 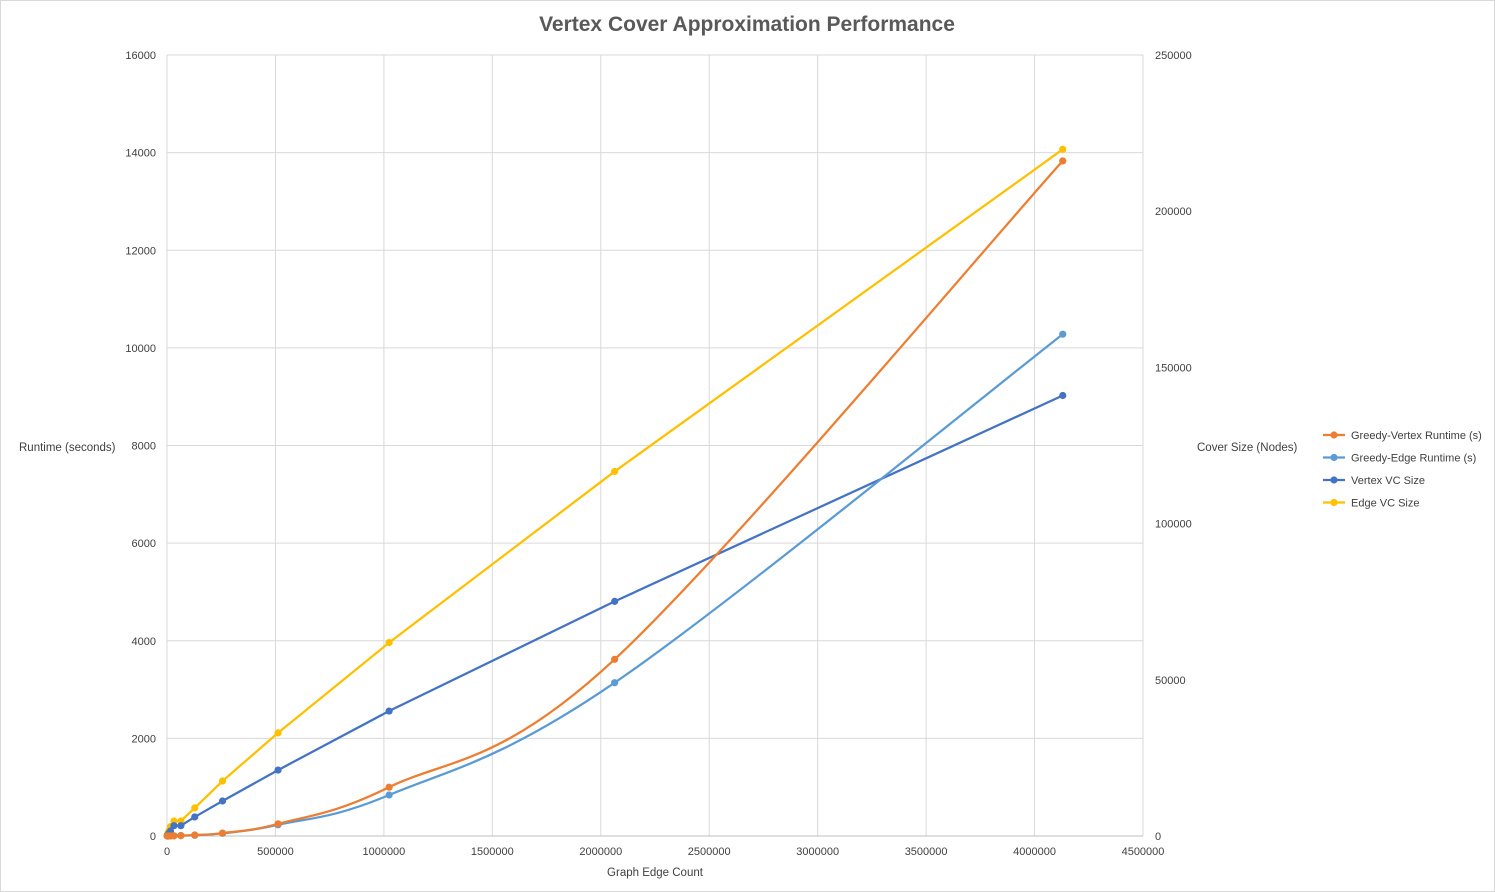 I want to click on y-tick-label: 14000, so click(x=140, y=154).